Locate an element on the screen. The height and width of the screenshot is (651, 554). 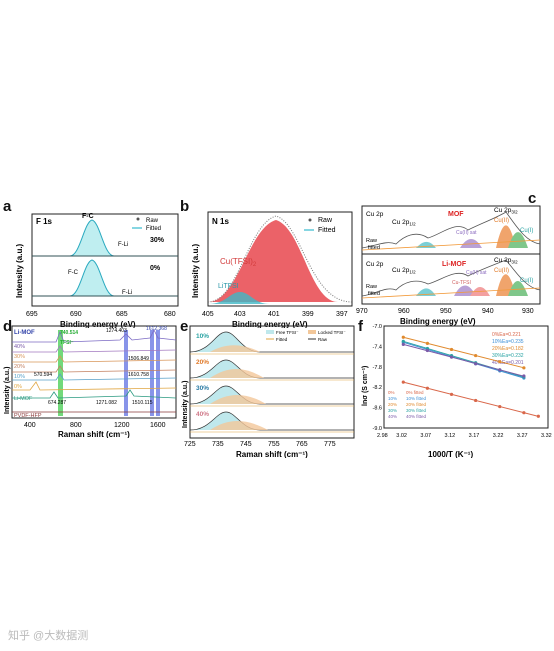
a-bottom-fli: F-Li is located at coordinates (127, 293).